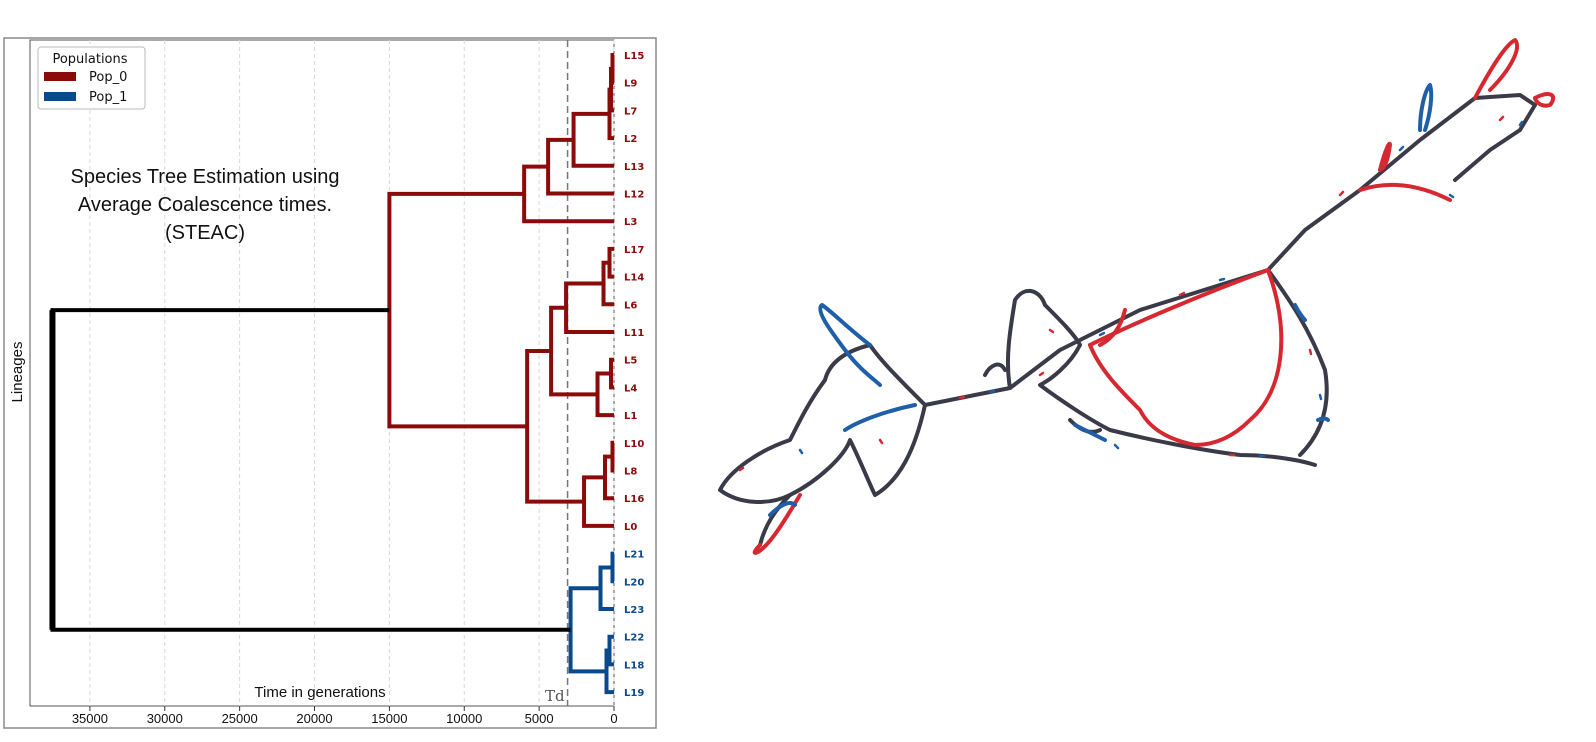 Image resolution: width=1596 pixels, height=742 pixels. What do you see at coordinates (1323, 419) in the screenshot?
I see `edge-blue-right` at bounding box center [1323, 419].